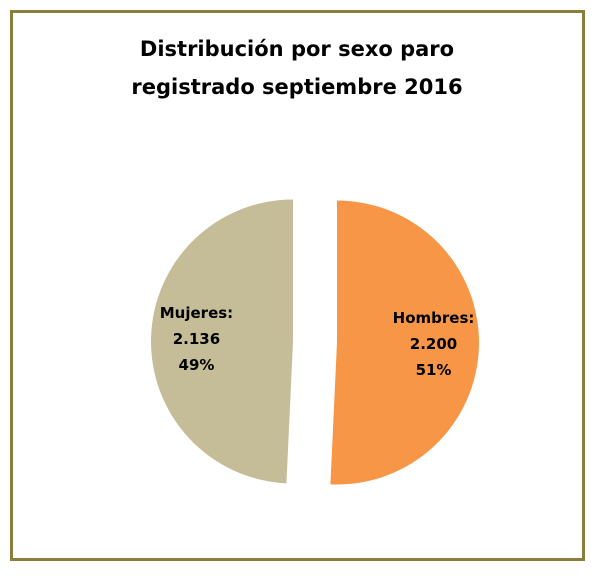  What do you see at coordinates (434, 318) in the screenshot?
I see `data-label: Hombres:` at bounding box center [434, 318].